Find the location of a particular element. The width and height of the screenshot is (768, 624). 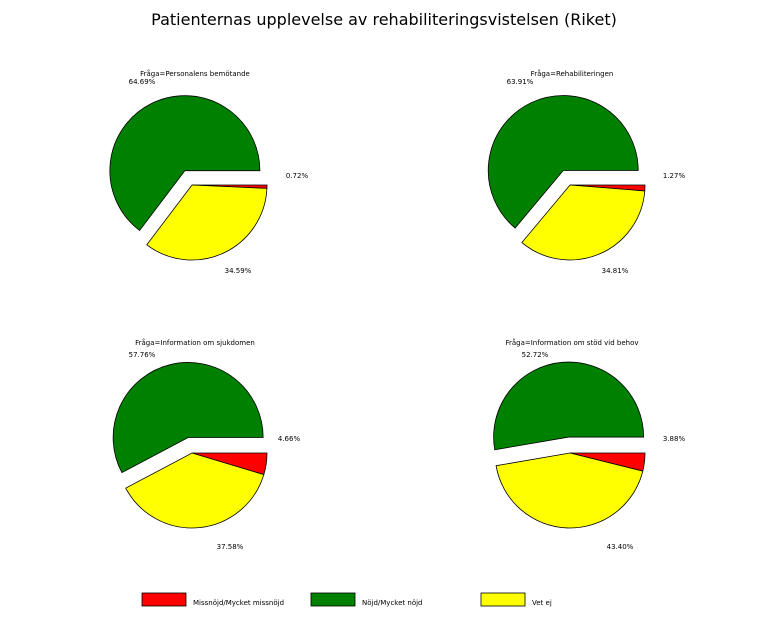

pie-title: Fråga=Personalens bemötande is located at coordinates (195, 73).